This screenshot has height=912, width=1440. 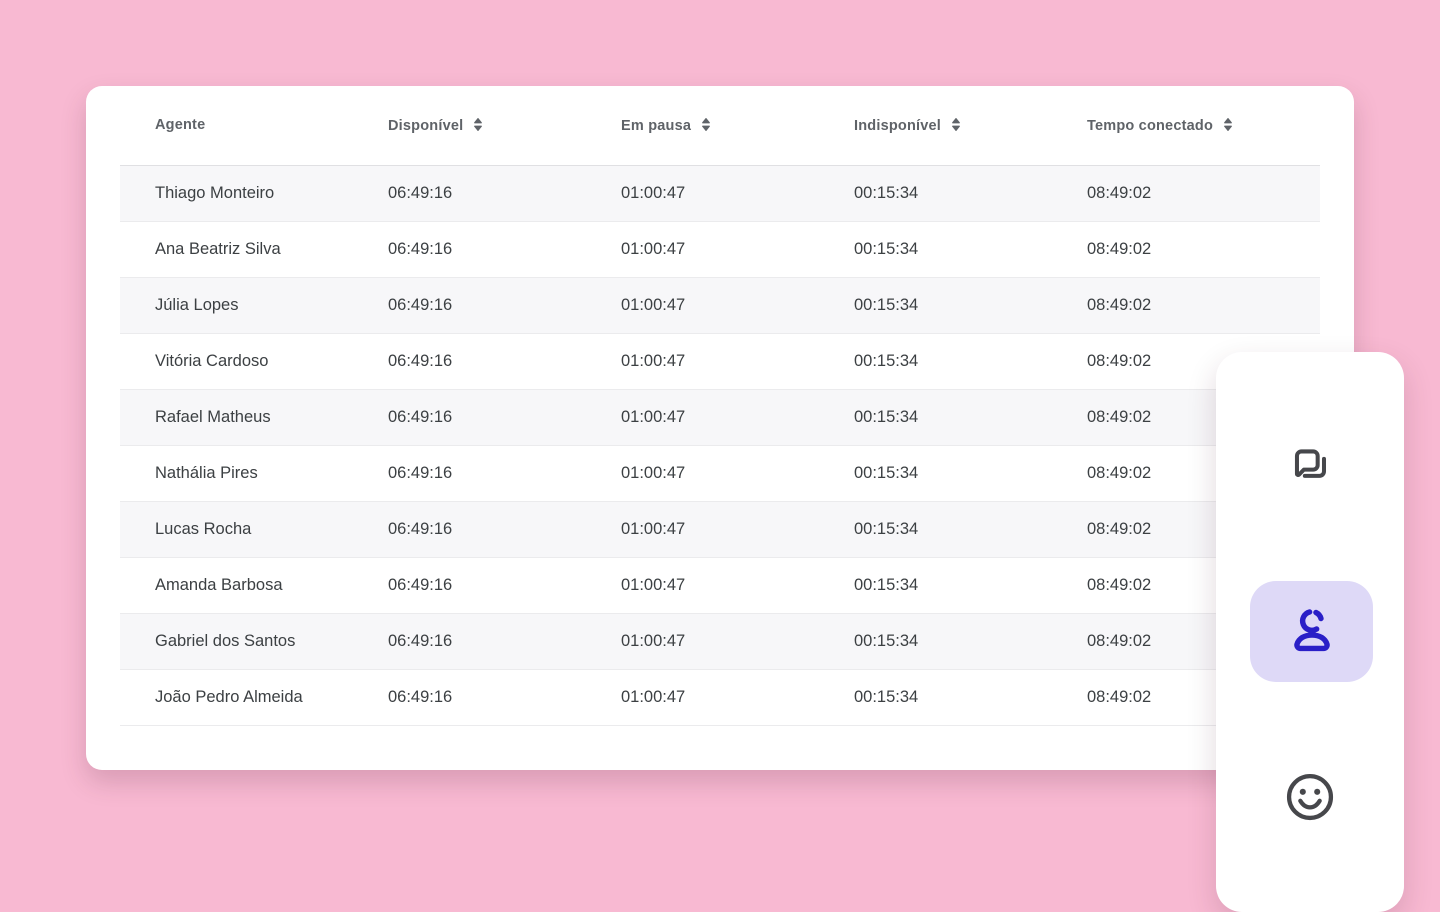 I want to click on column-header-disponivel: Disponível, so click(x=469, y=126).